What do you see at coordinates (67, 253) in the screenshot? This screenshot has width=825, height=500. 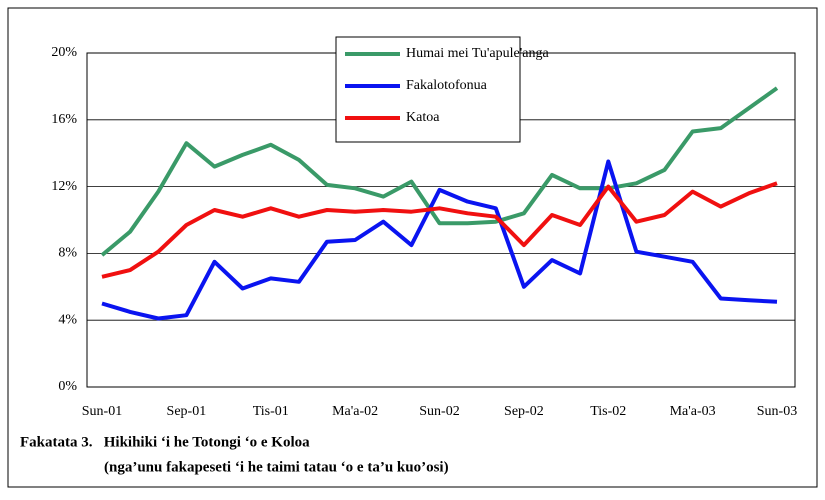 I see `y-tick-label: 8%` at bounding box center [67, 253].